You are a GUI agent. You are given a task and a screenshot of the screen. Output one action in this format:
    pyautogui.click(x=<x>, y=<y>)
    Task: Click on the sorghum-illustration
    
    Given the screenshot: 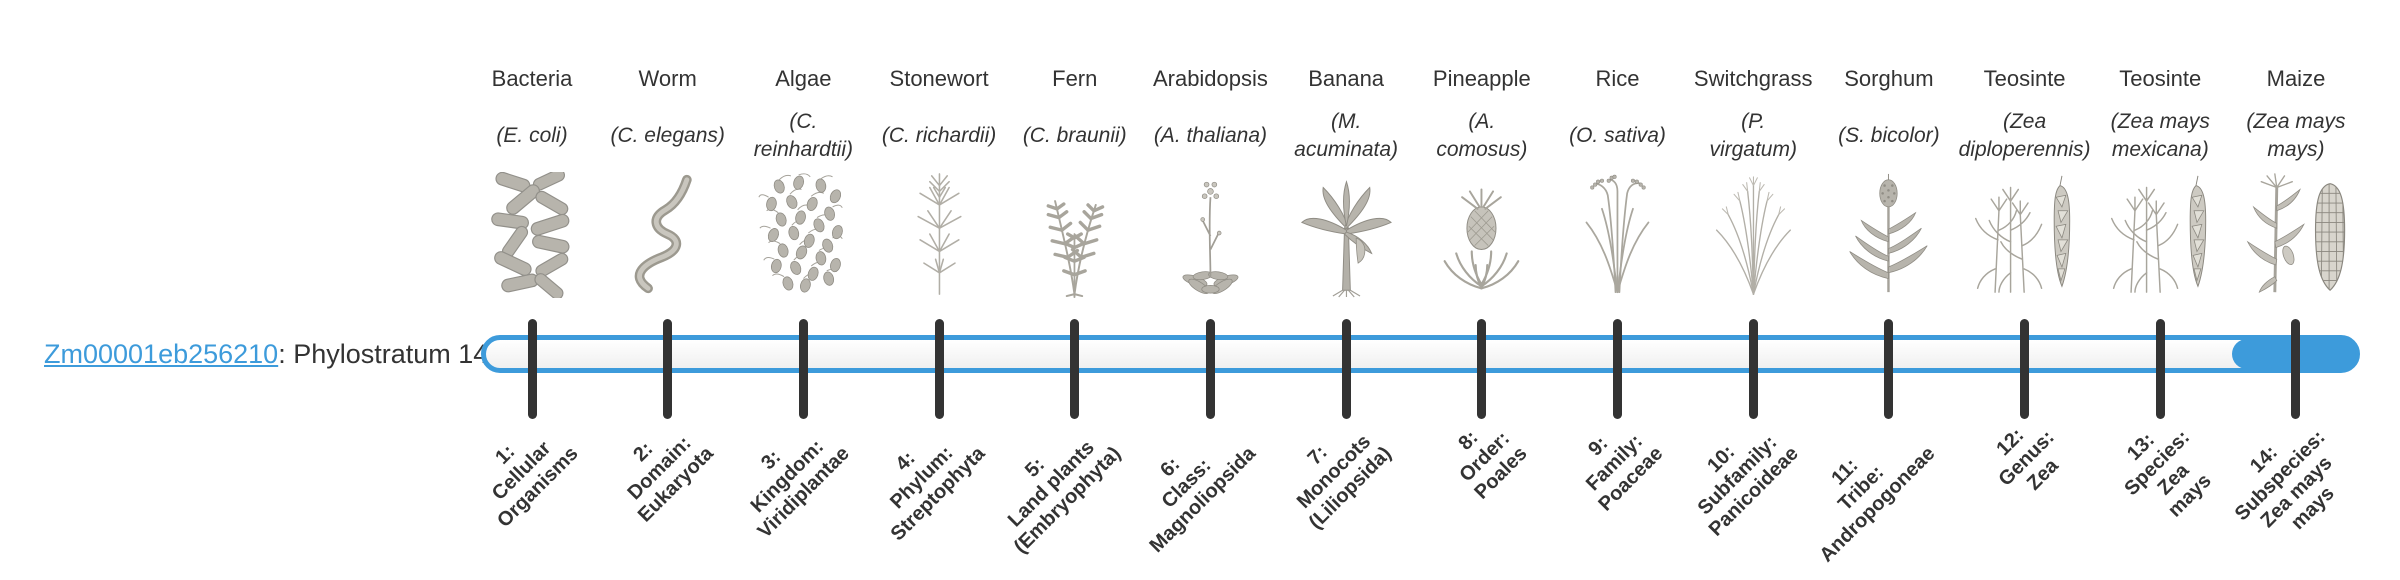 What is the action you would take?
    pyautogui.click(x=1889, y=234)
    